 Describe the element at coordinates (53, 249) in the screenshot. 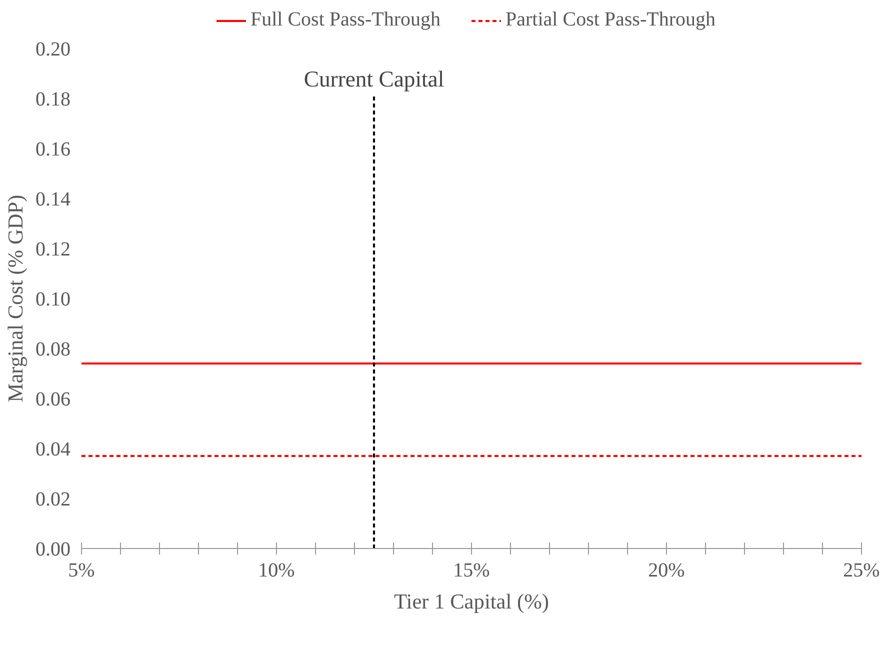

I see `y-tick-label: 0.12` at that location.